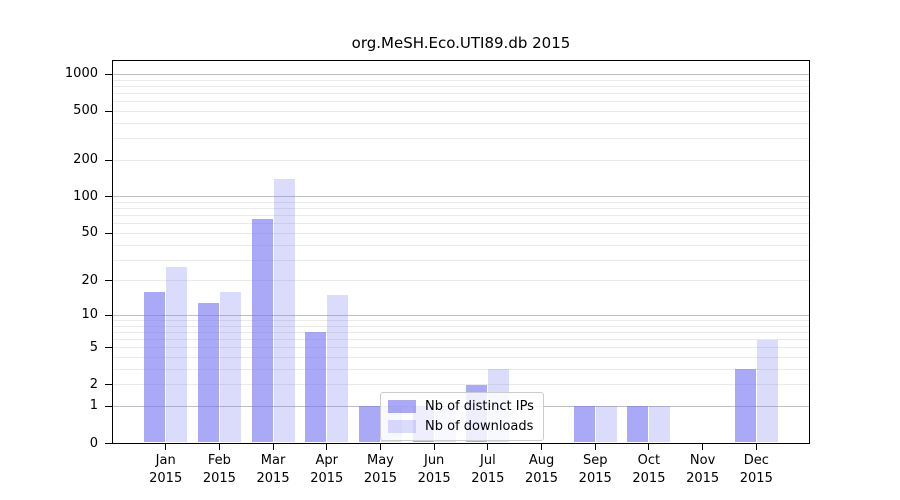 This screenshot has height=500, width=900. What do you see at coordinates (316, 387) in the screenshot?
I see `bar-apr-distinct-ips` at bounding box center [316, 387].